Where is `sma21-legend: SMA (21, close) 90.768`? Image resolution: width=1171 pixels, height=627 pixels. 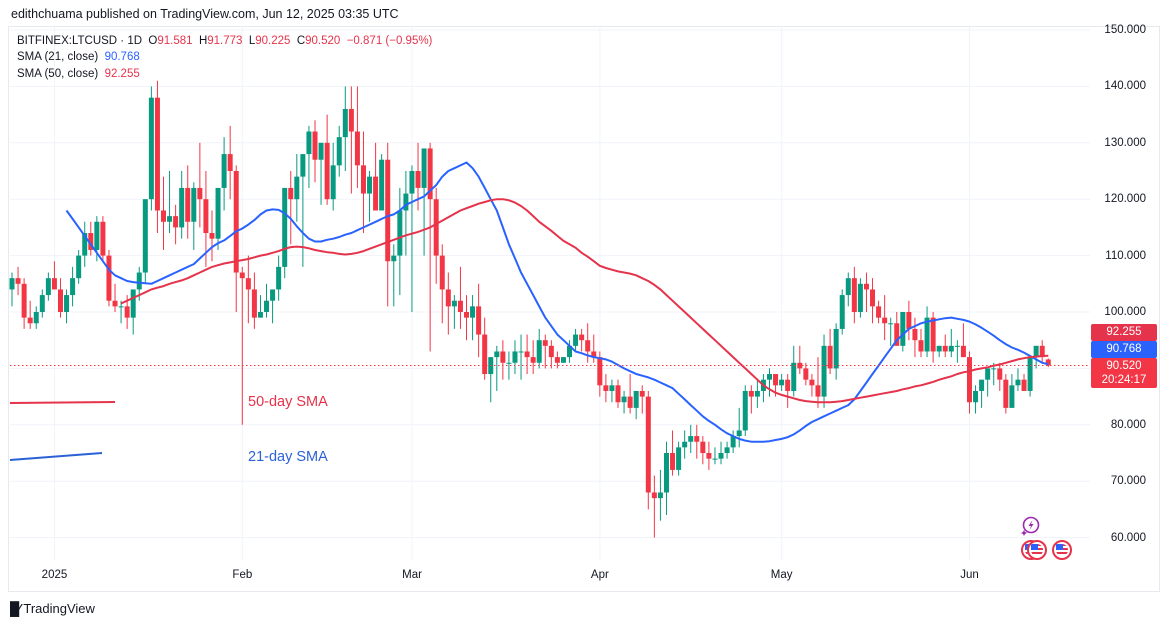
sma21-legend: SMA (21, close) 90.768 is located at coordinates (78, 57).